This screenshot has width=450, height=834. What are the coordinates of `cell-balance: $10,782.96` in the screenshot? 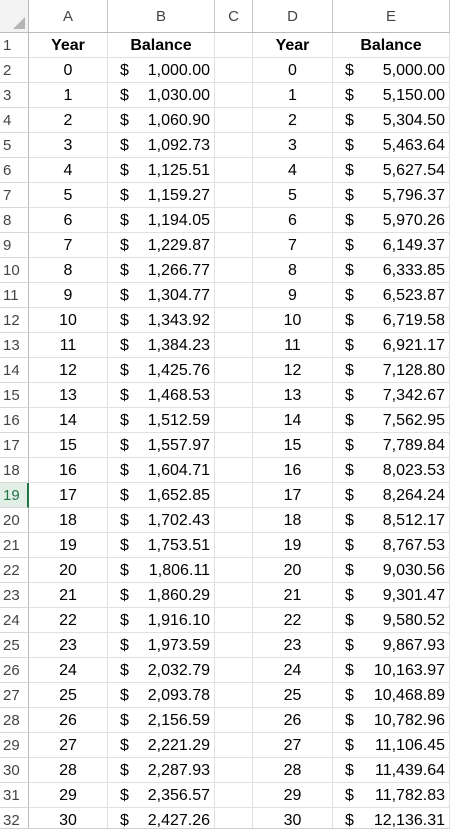 It's located at (391, 720).